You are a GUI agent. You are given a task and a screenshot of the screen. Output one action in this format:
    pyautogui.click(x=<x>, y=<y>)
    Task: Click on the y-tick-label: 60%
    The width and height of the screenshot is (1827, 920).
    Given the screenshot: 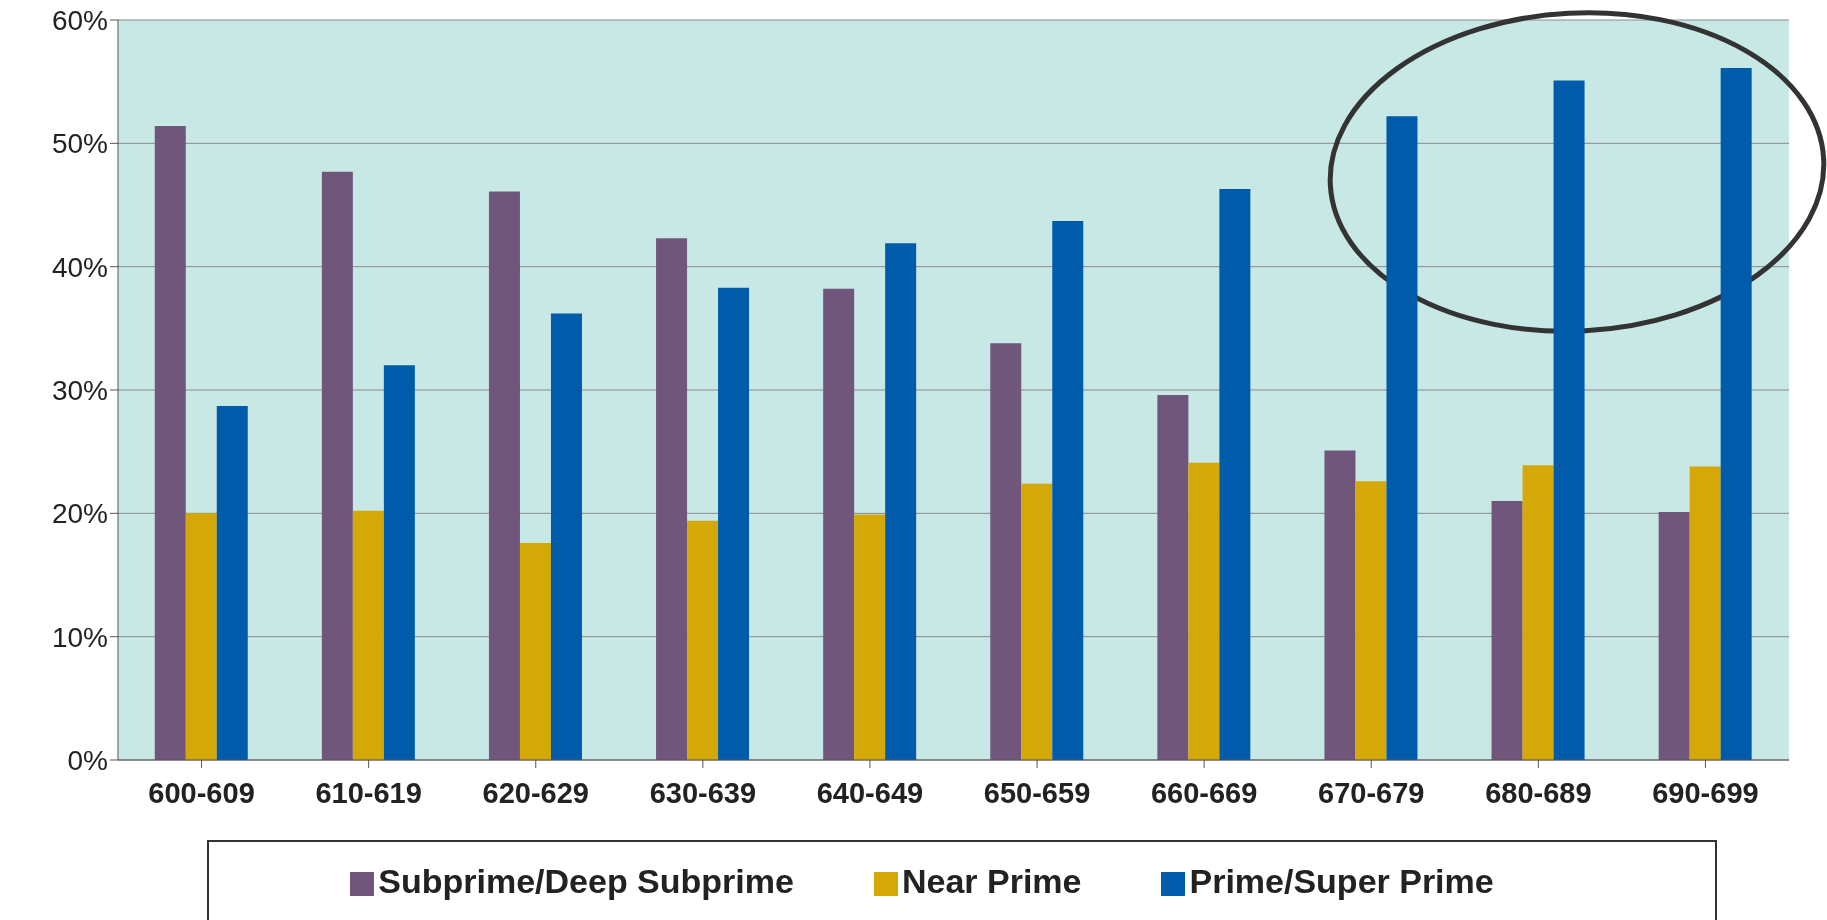 What is the action you would take?
    pyautogui.click(x=79, y=20)
    